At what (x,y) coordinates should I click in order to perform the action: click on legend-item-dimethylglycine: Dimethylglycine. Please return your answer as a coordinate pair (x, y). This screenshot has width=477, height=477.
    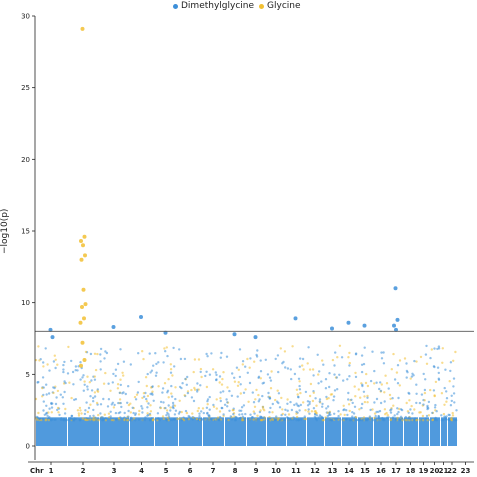
    Looking at the image, I should click on (213, 6).